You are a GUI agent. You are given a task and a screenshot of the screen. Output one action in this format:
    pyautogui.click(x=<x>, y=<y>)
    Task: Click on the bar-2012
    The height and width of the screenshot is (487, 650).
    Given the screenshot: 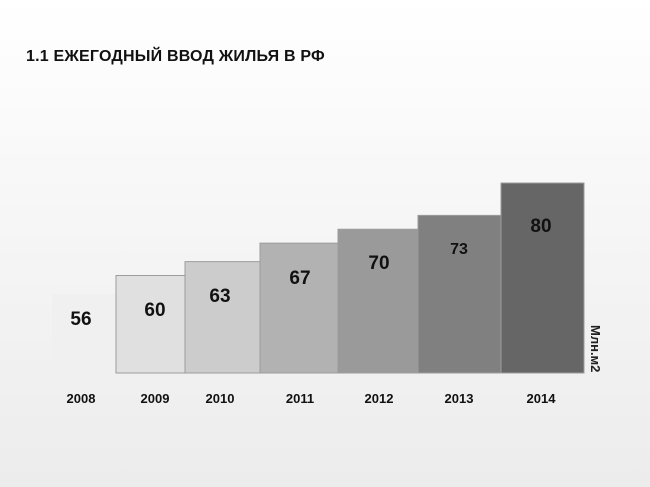 What is the action you would take?
    pyautogui.click(x=378, y=301)
    